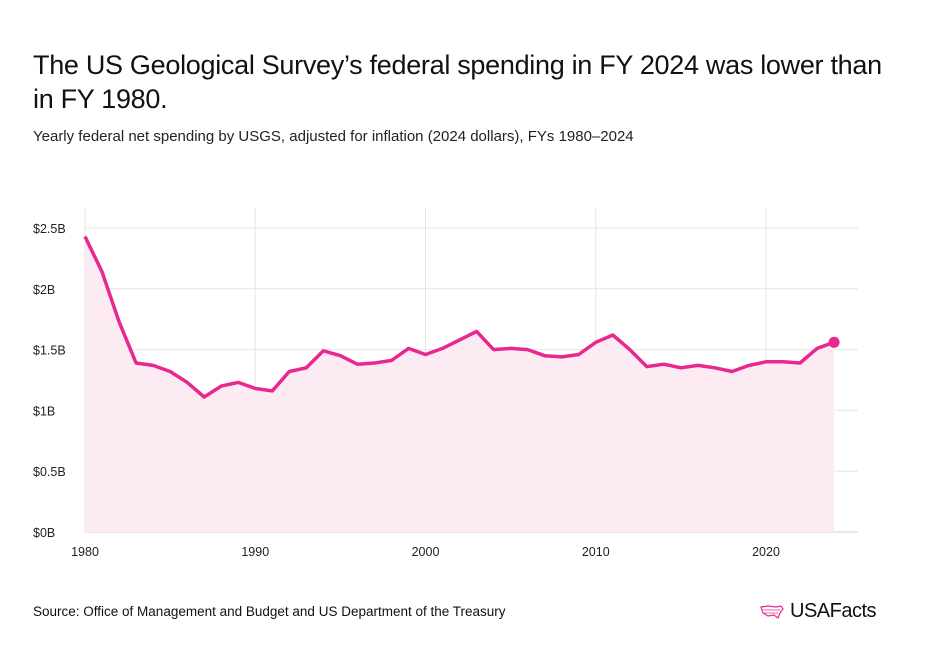  I want to click on us-map-icon, so click(772, 611).